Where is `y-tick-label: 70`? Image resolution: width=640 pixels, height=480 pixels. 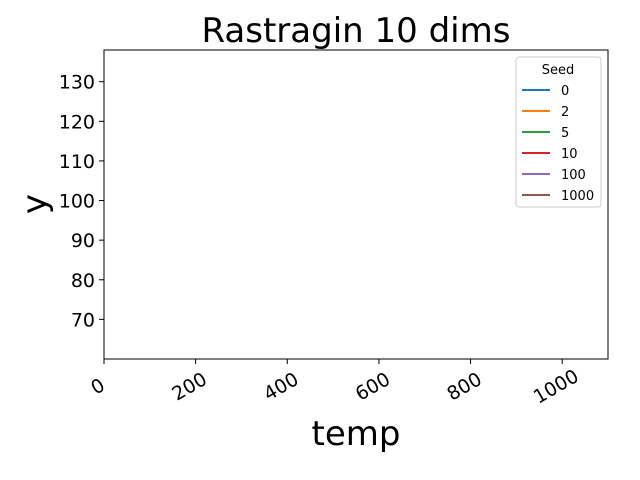
y-tick-label: 70 is located at coordinates (83, 320).